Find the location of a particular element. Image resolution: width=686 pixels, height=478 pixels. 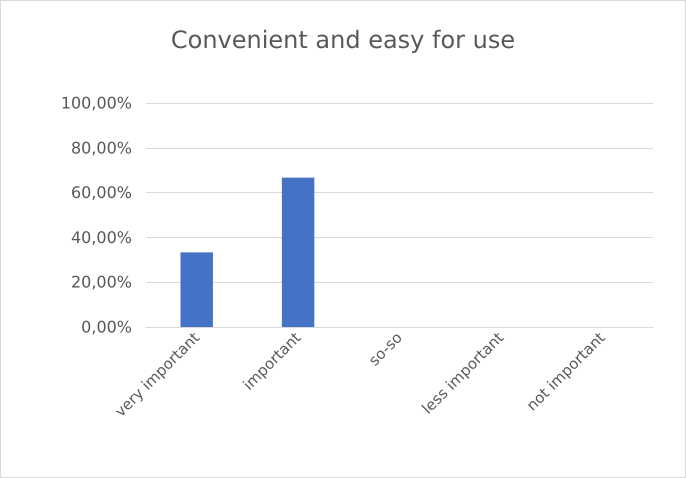

chart-title: Convenient and easy for use is located at coordinates (343, 40).